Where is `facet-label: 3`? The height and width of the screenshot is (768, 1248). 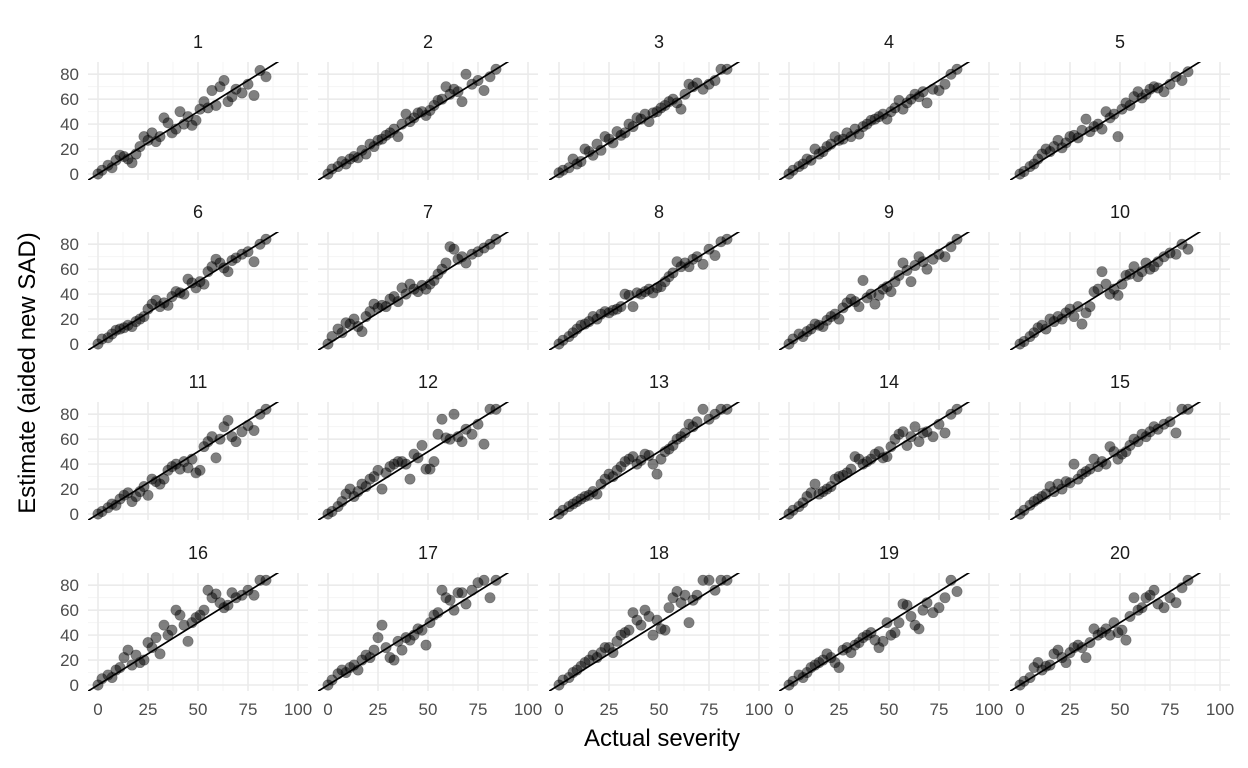
facet-label: 3 is located at coordinates (659, 42).